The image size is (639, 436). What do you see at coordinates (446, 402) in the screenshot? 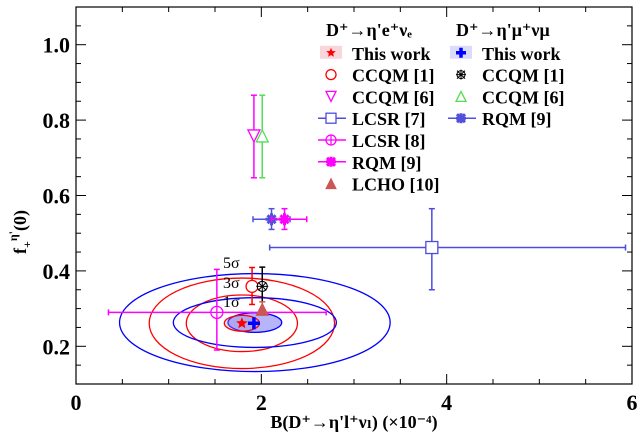
I see `x-tick-label: 4` at bounding box center [446, 402].